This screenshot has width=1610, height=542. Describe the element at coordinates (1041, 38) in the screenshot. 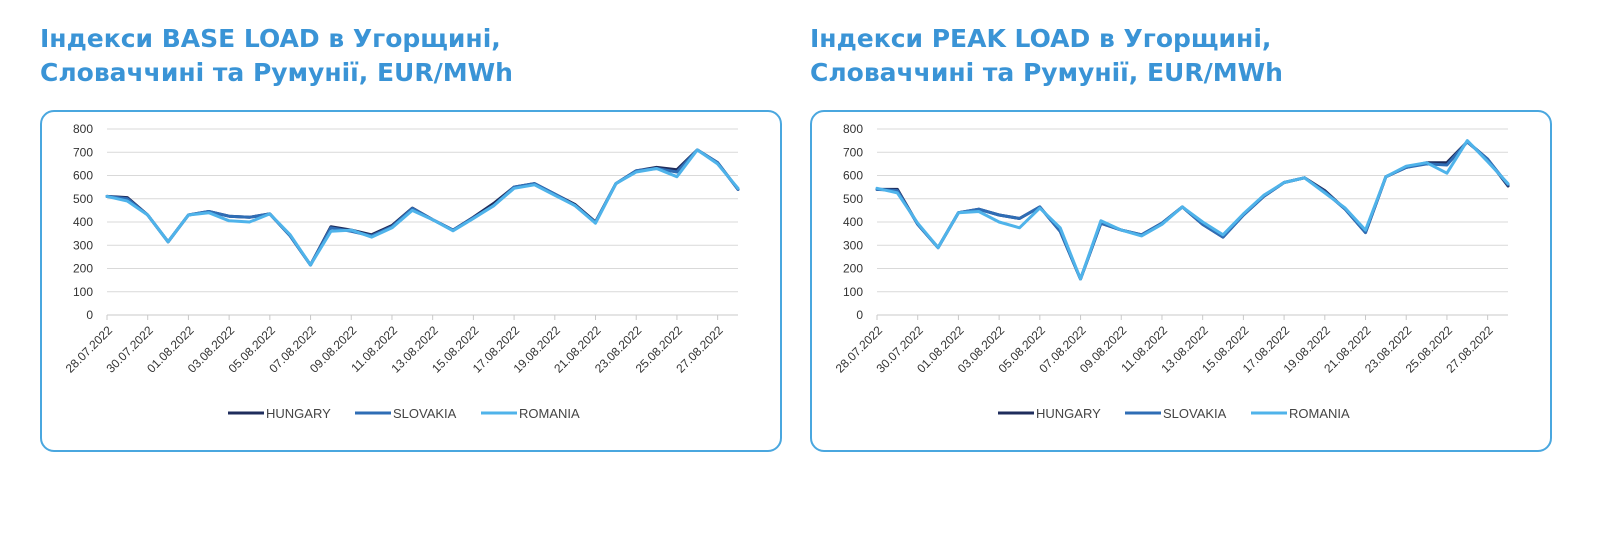

I see `chart-title-line-1: Індекси PEAK LOAD в Угорщині,` at that location.